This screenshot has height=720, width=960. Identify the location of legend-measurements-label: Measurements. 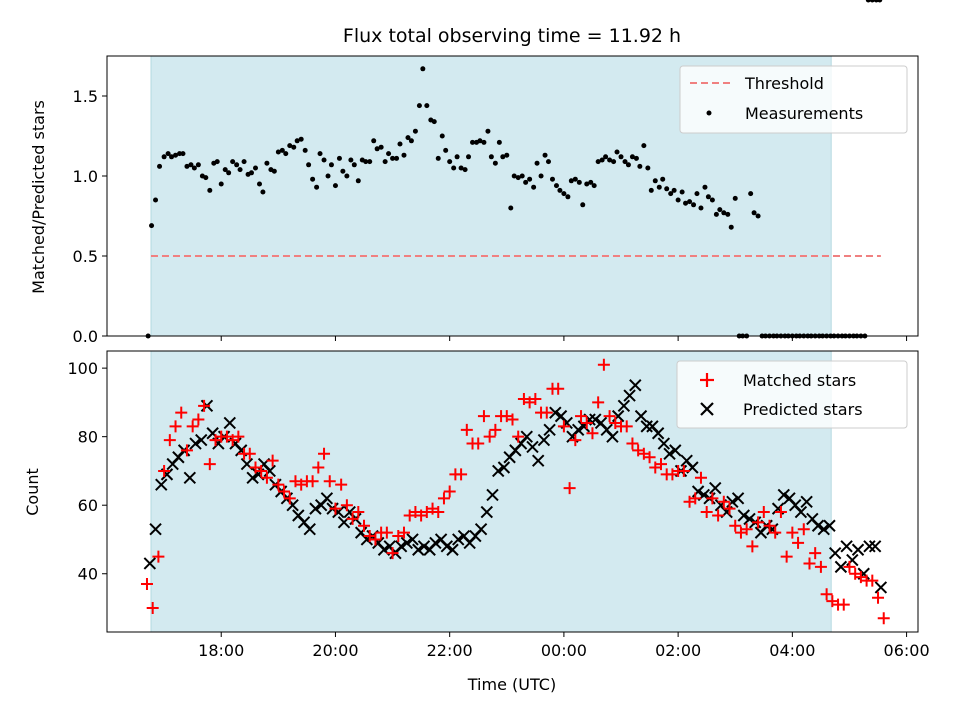
(804, 113).